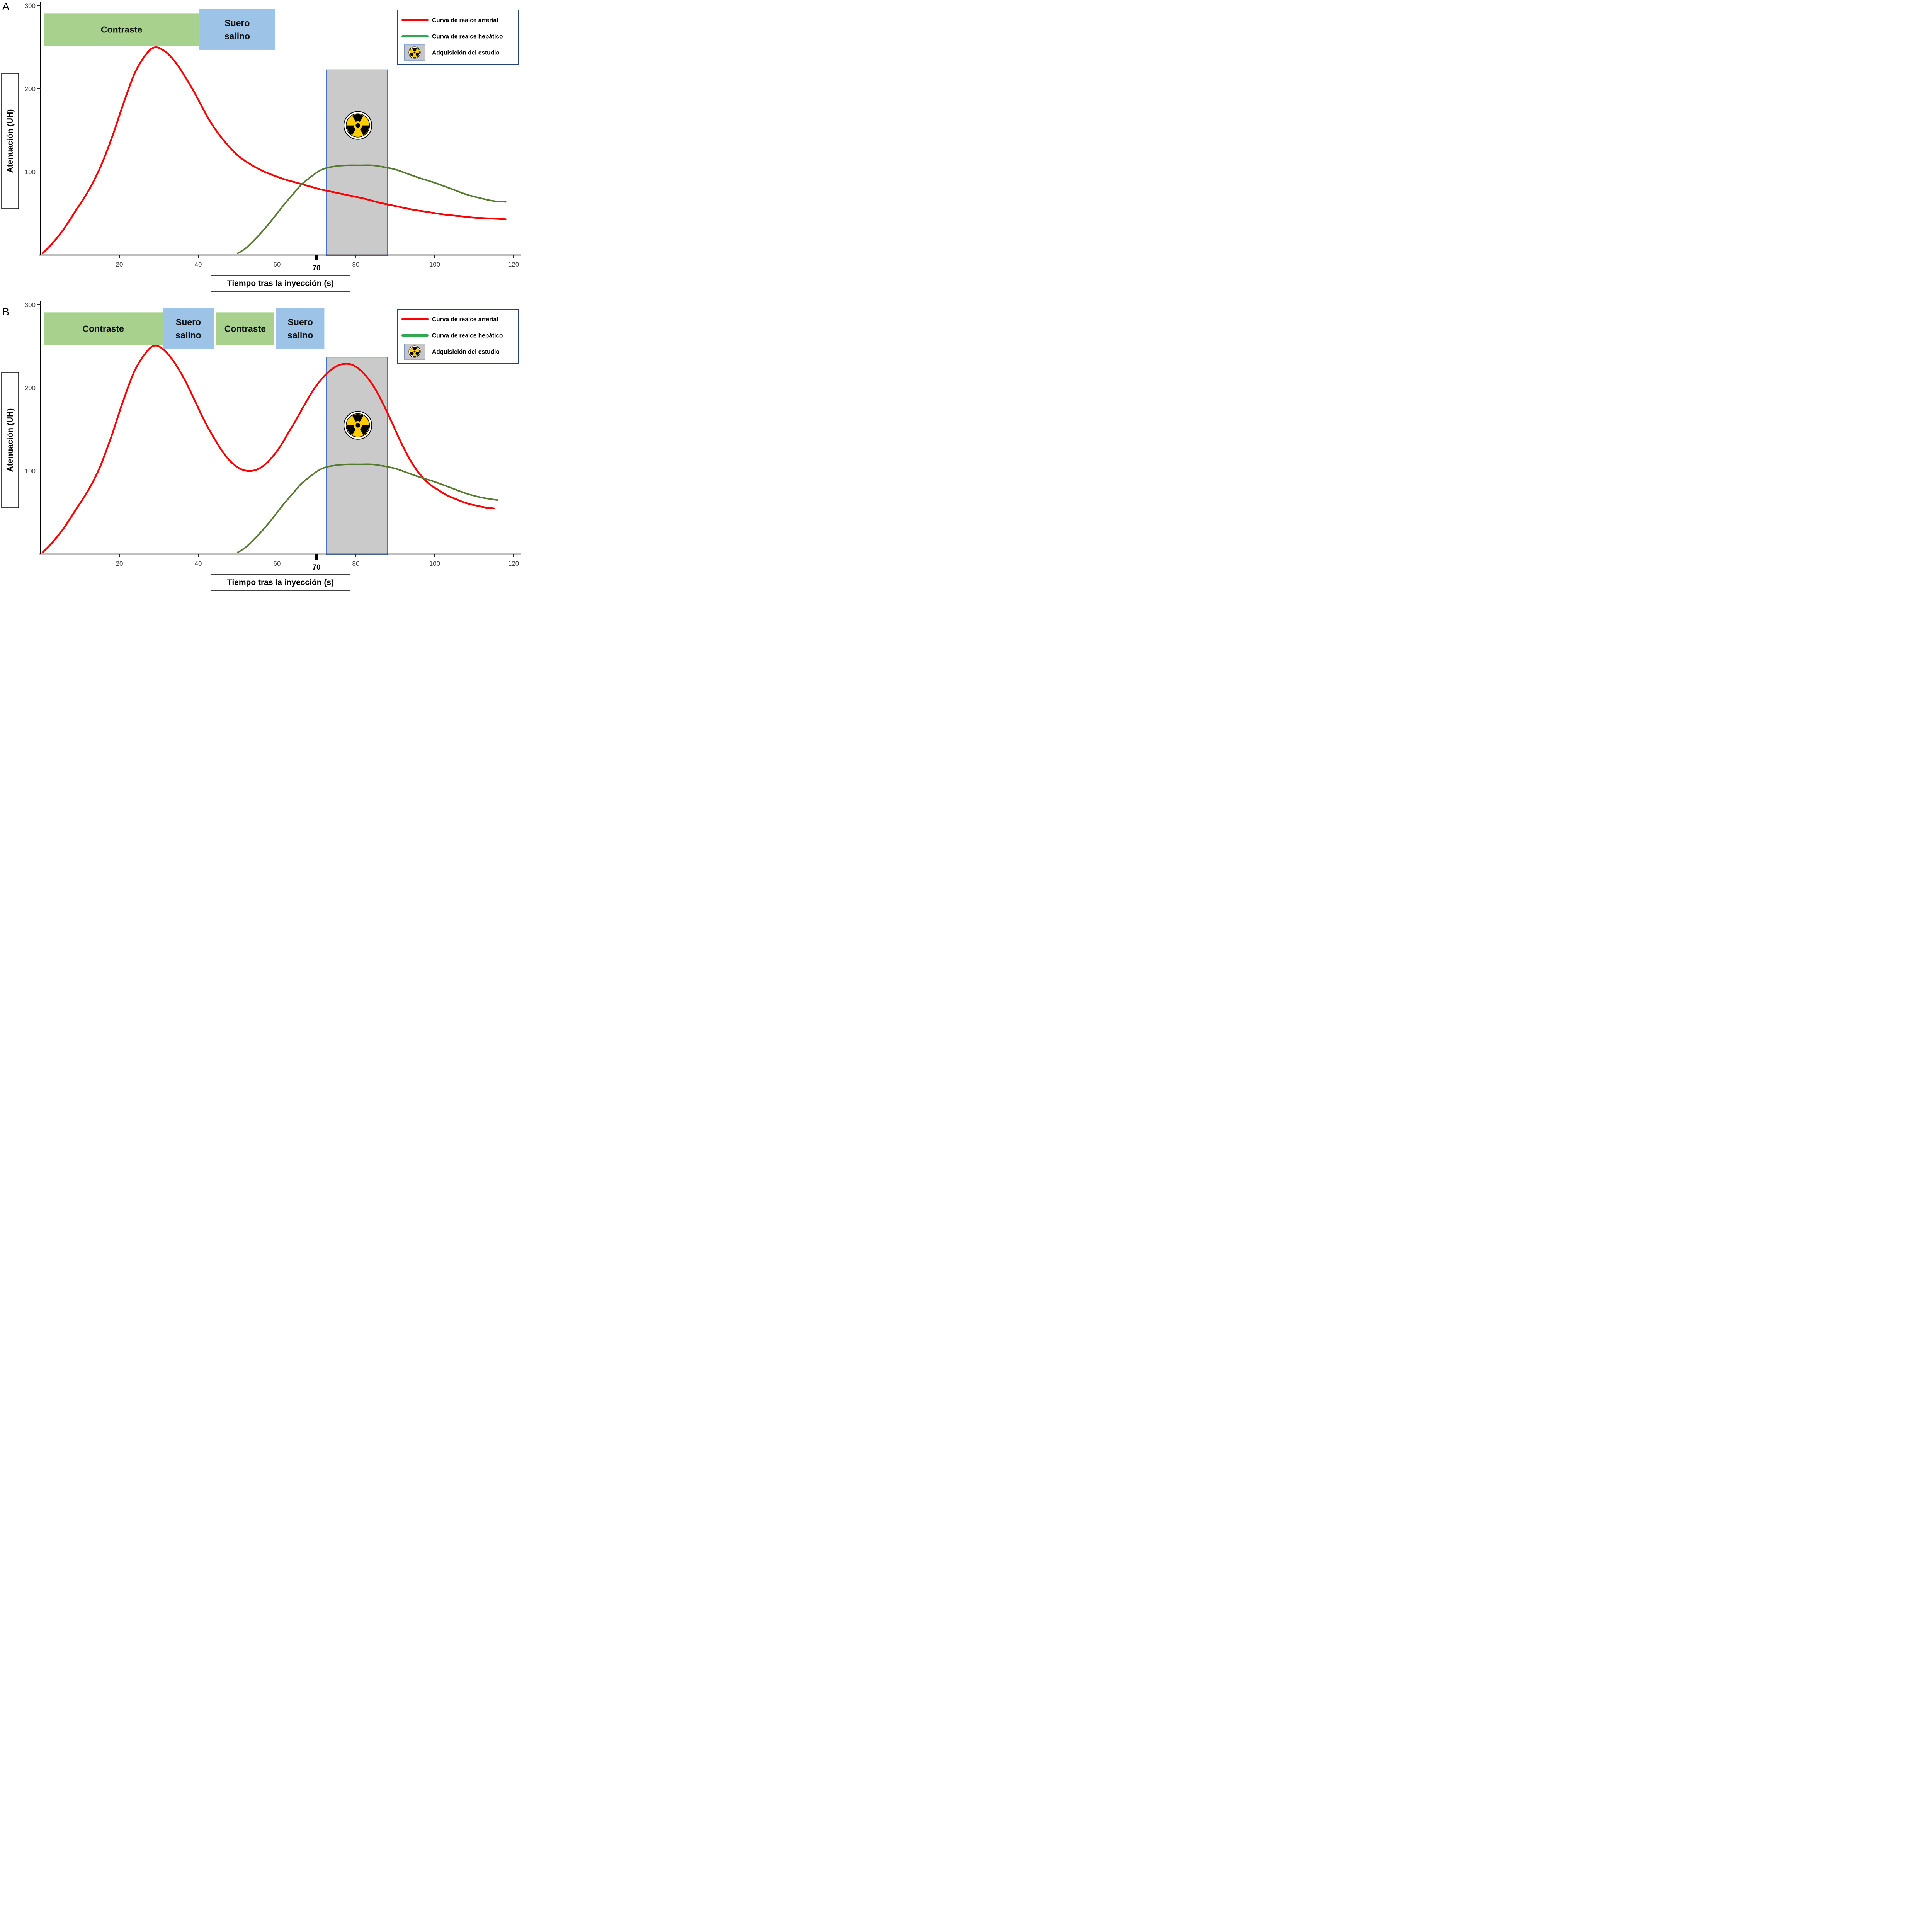  Describe the element at coordinates (6, 312) in the screenshot. I see `panel-b-label: B` at that location.